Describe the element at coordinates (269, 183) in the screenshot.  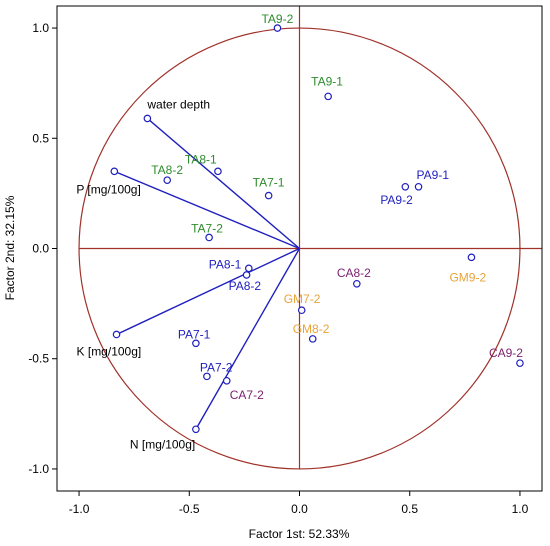
I see `sample-point-label: TA7-1` at that location.